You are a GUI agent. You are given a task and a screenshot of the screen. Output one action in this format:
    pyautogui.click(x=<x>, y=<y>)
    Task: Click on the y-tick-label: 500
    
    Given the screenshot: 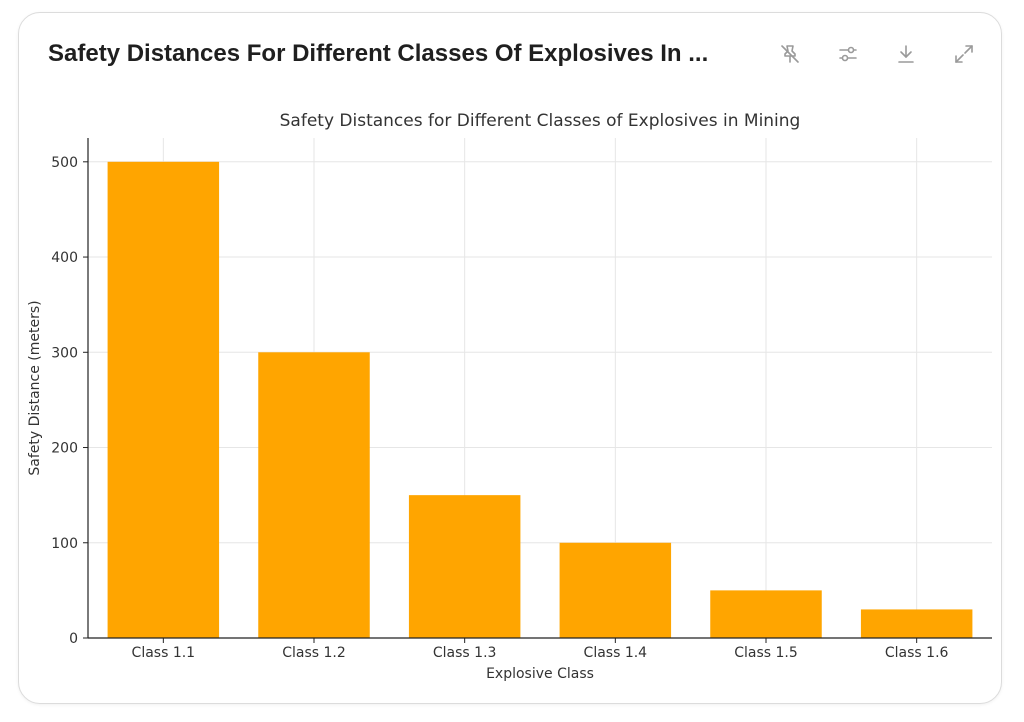 What is the action you would take?
    pyautogui.click(x=64, y=163)
    